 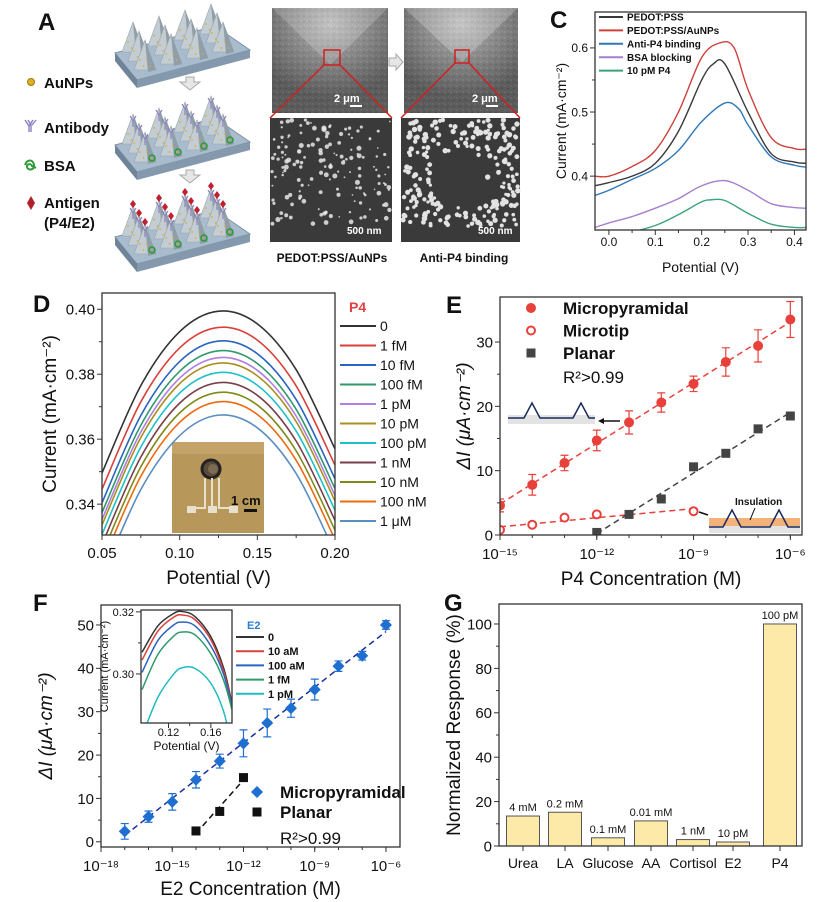 What do you see at coordinates (523, 808) in the screenshot?
I see `bar-label: 4 mM` at bounding box center [523, 808].